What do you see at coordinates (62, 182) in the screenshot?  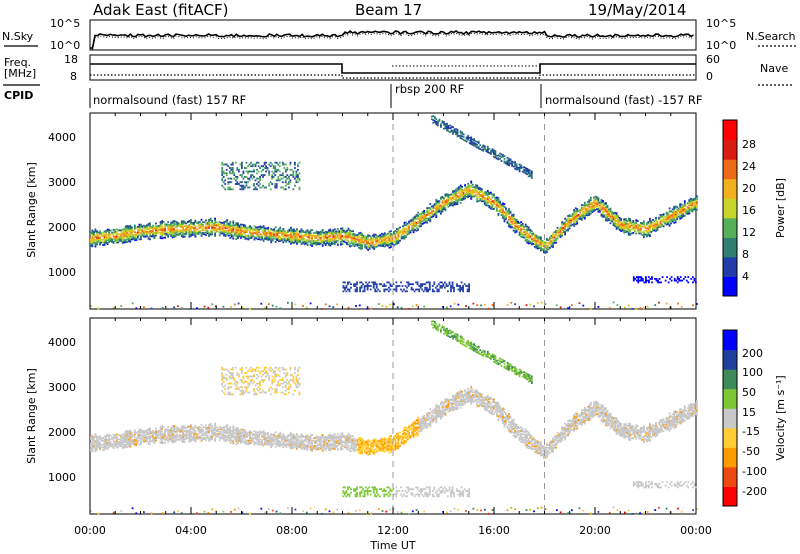 I see `power-y-tick-3000: 3000` at bounding box center [62, 182].